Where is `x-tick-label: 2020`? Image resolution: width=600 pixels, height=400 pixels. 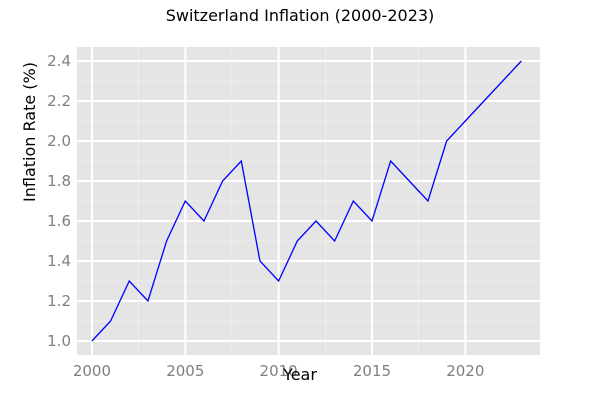
x-tick-label: 2020 is located at coordinates (465, 371).